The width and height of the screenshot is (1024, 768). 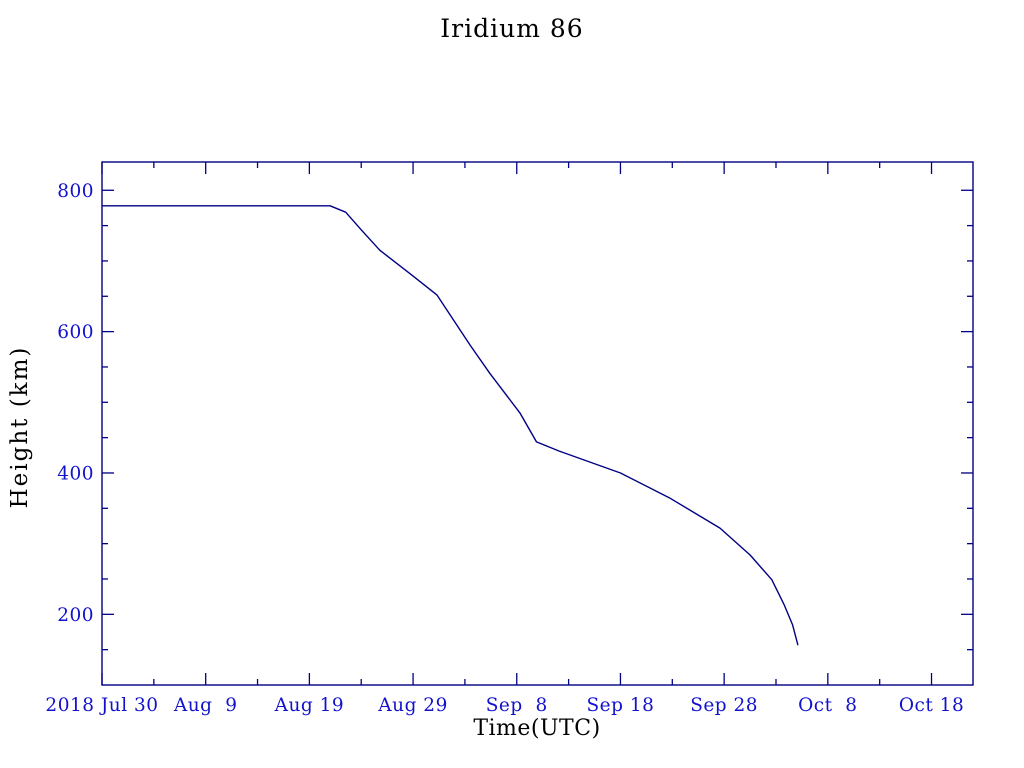 I want to click on y-tick-label: 800, so click(x=75, y=191).